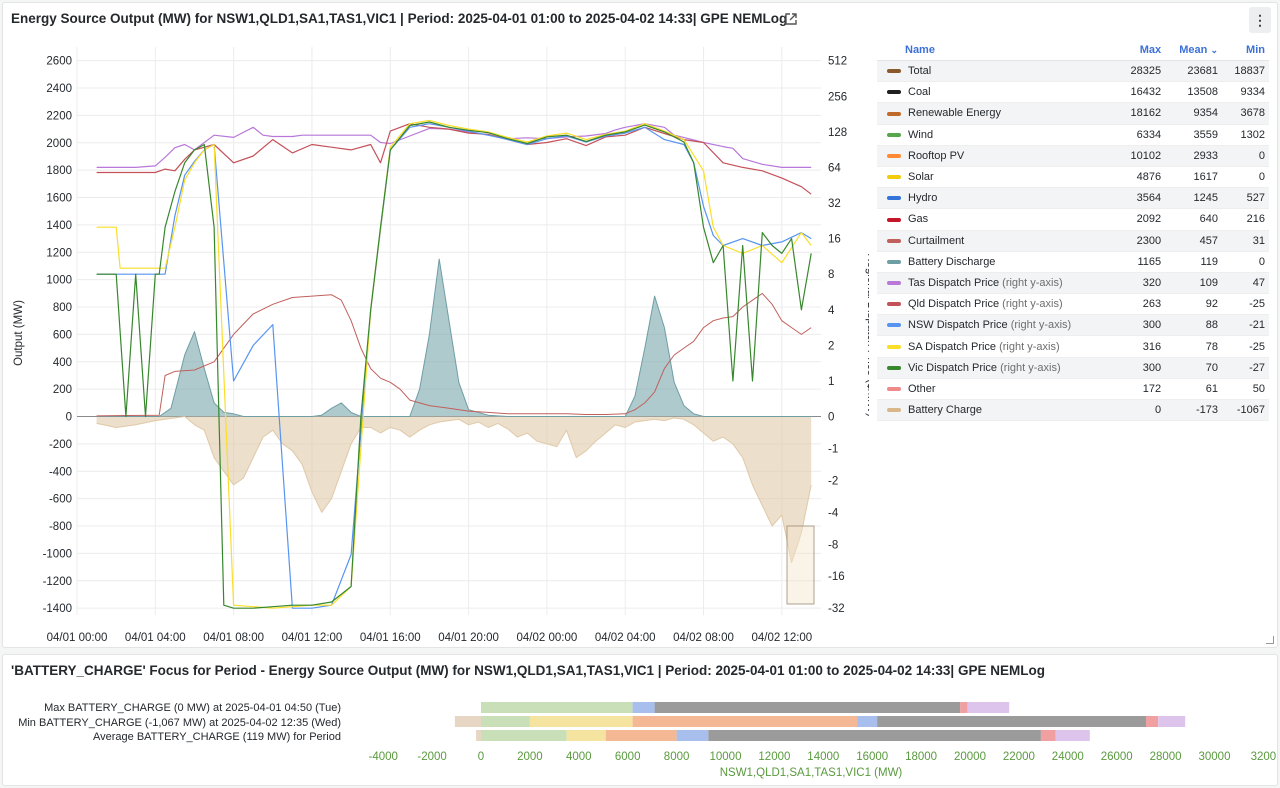 The height and width of the screenshot is (788, 1280). I want to click on bar-x-tick-label: 4000, so click(579, 757).